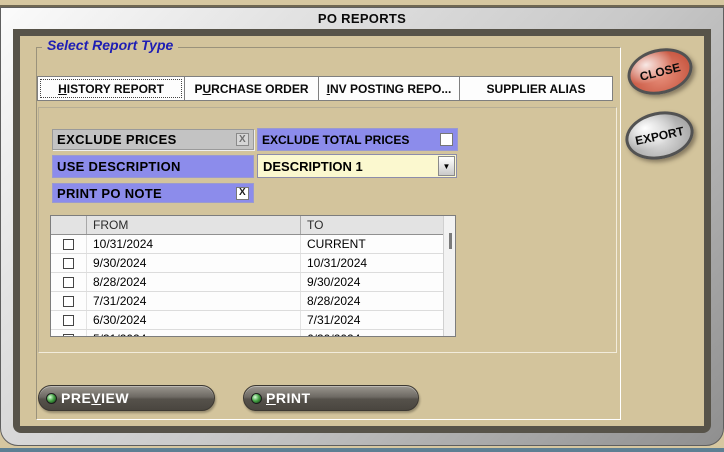 The image size is (724, 452). I want to click on exclude-total-prices-label: EXCLUDE TOTAL PRICES, so click(357, 139).